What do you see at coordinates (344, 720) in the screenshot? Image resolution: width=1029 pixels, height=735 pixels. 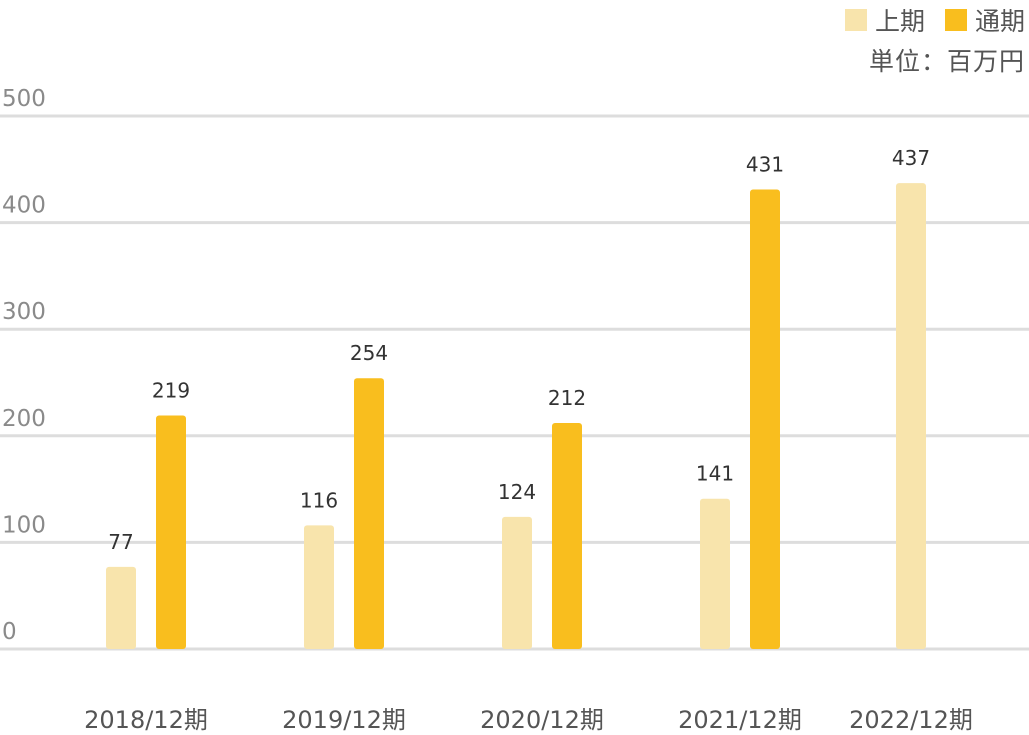 I see `category-label-1: 2019/12期` at bounding box center [344, 720].